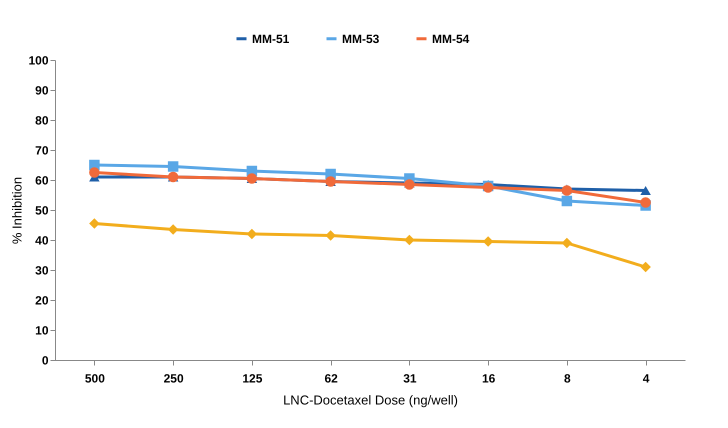 The image size is (728, 428). Describe the element at coordinates (95, 379) in the screenshot. I see `x-tick-label: 500` at that location.